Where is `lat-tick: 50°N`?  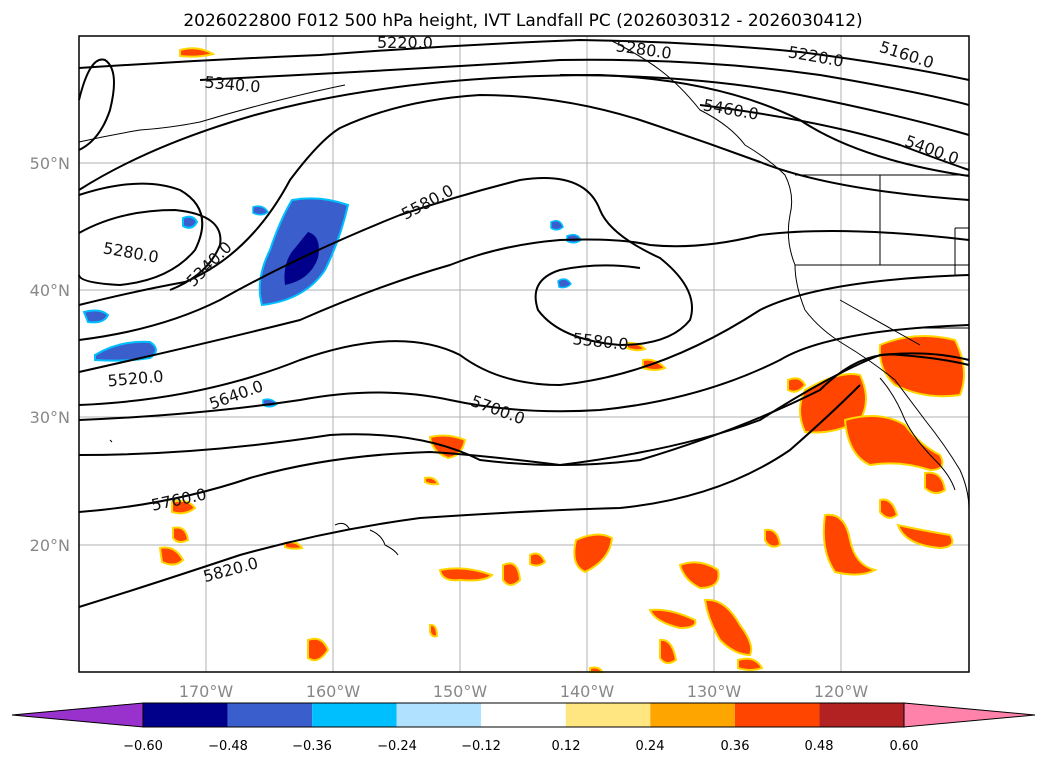
lat-tick: 50°N is located at coordinates (50, 163).